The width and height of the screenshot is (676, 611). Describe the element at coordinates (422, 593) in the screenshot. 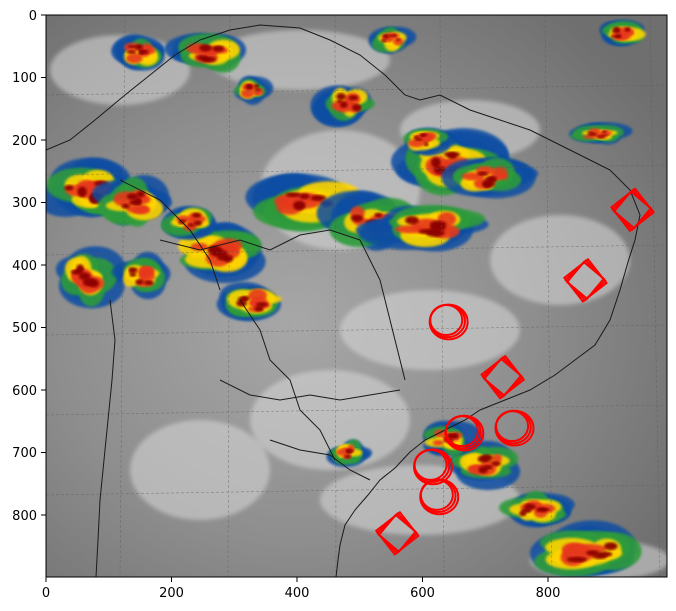

I see `svg-text: 600` at that location.